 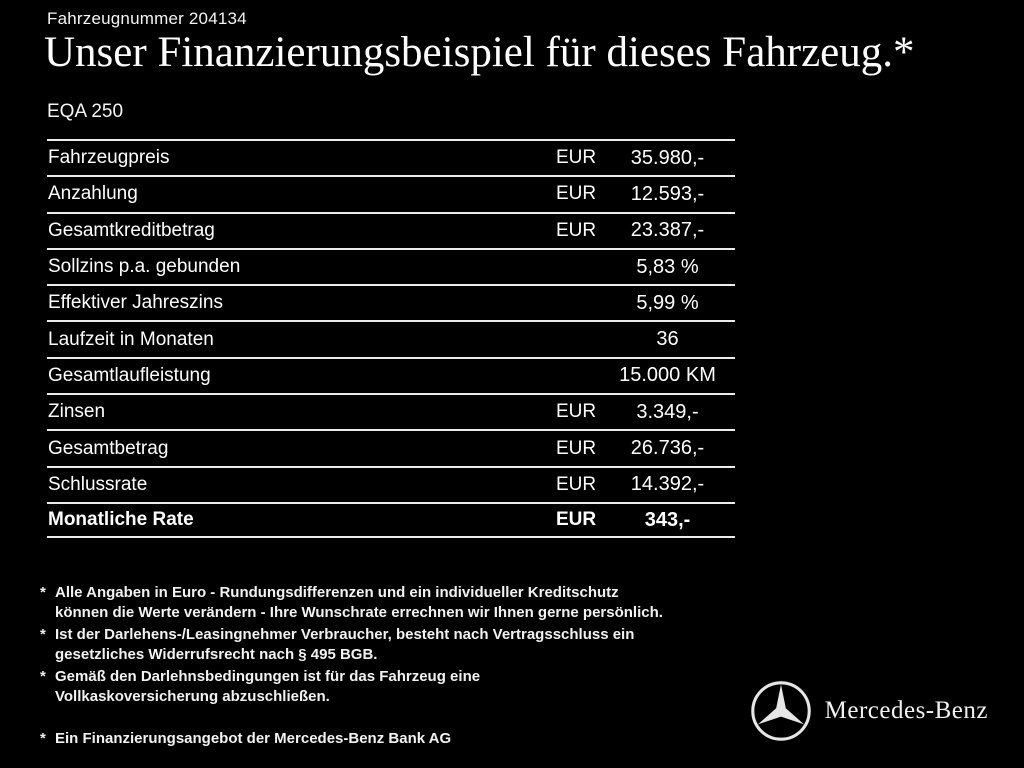 What do you see at coordinates (108, 448) in the screenshot?
I see `row-label: Gesamtbetrag` at bounding box center [108, 448].